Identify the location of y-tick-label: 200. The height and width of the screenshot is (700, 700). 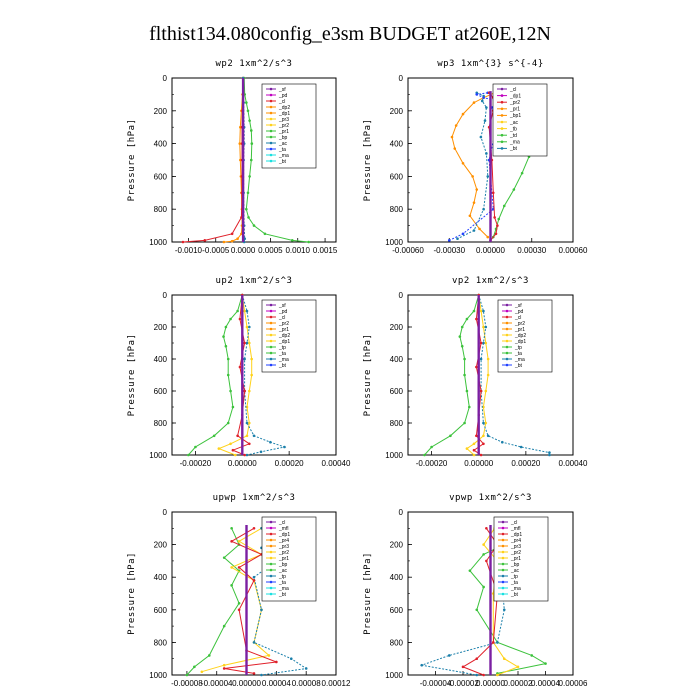
(161, 545).